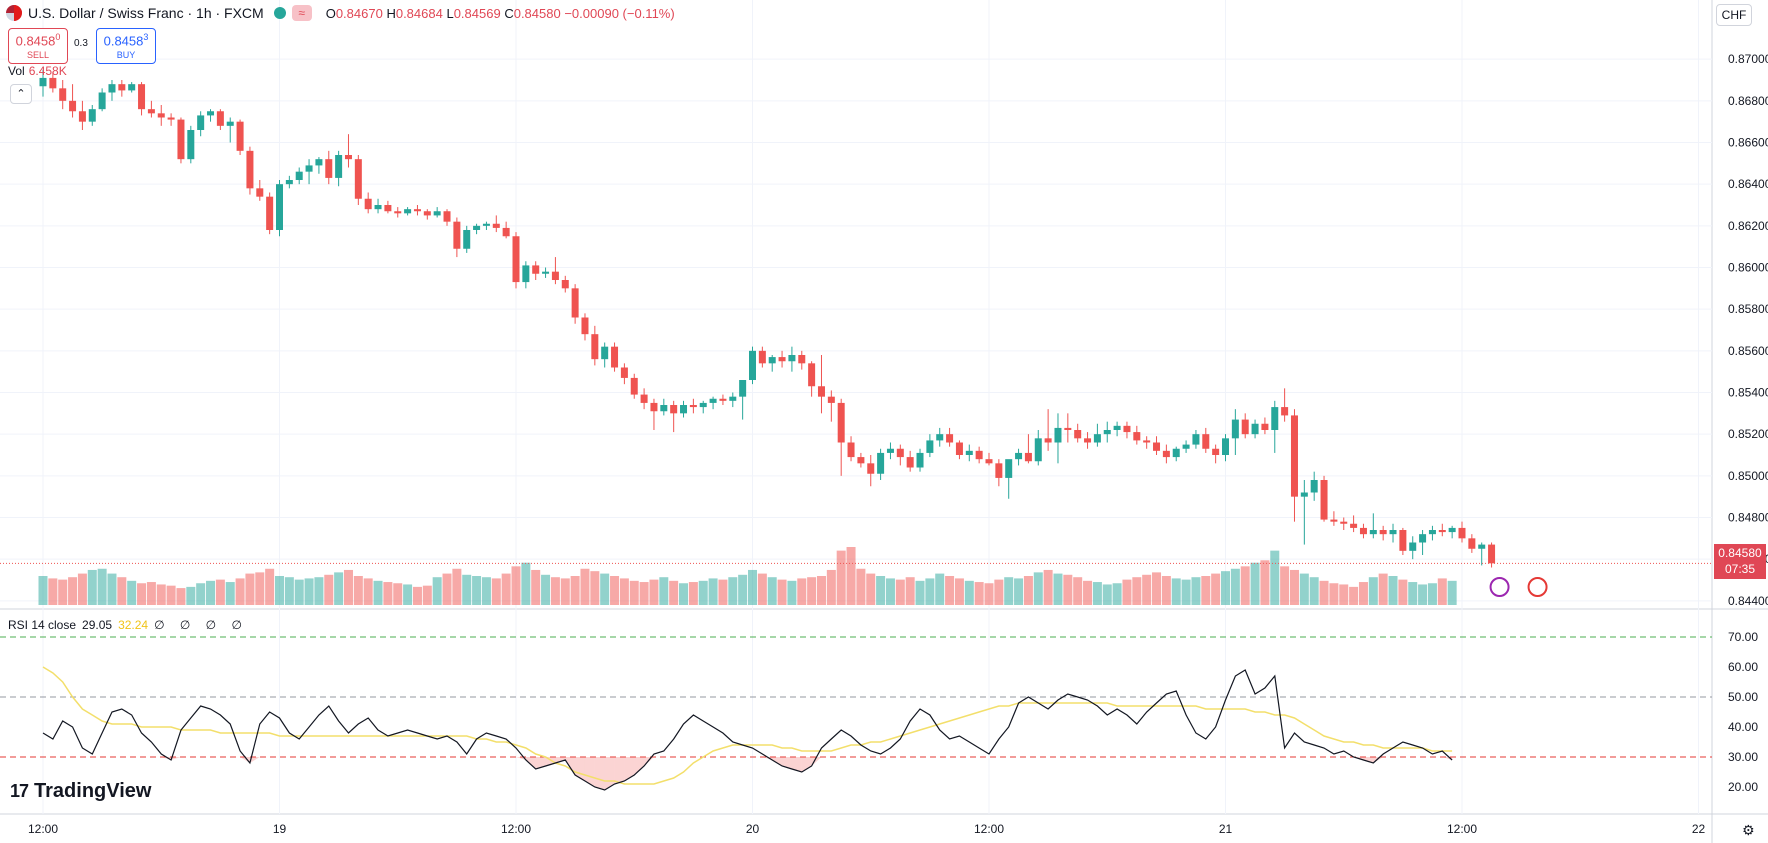  Describe the element at coordinates (1748, 830) in the screenshot. I see `gear-icon: ⚙` at that location.